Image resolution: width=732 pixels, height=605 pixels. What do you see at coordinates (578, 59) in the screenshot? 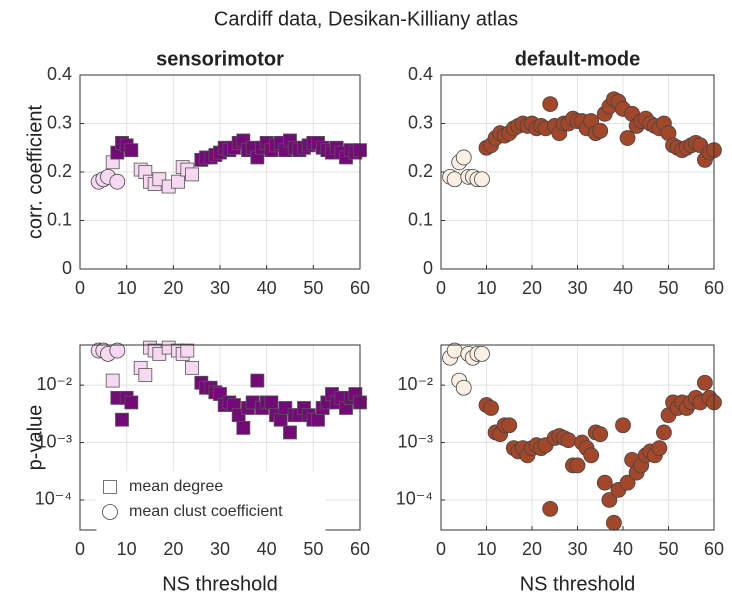
I see `subplot-title: default-mode` at bounding box center [578, 59].